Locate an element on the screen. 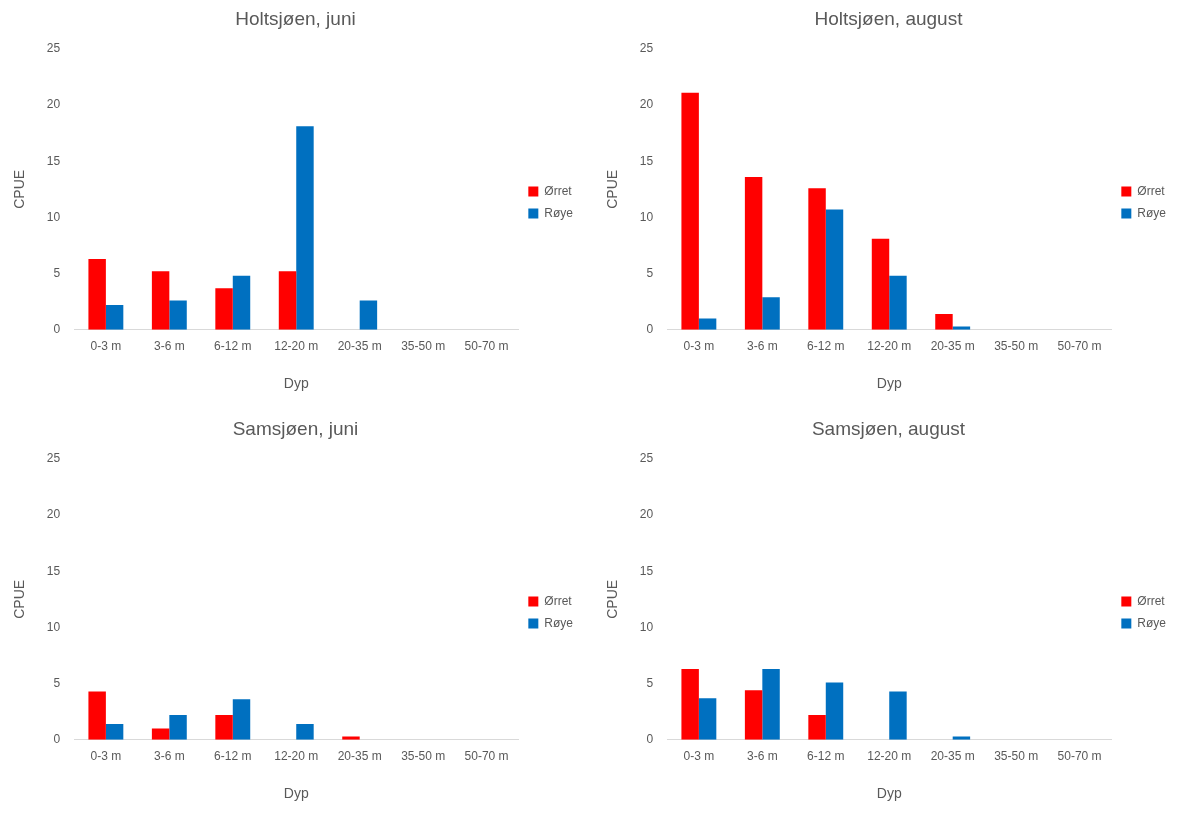  chart-title: Samsjøen, juni is located at coordinates (295, 428).